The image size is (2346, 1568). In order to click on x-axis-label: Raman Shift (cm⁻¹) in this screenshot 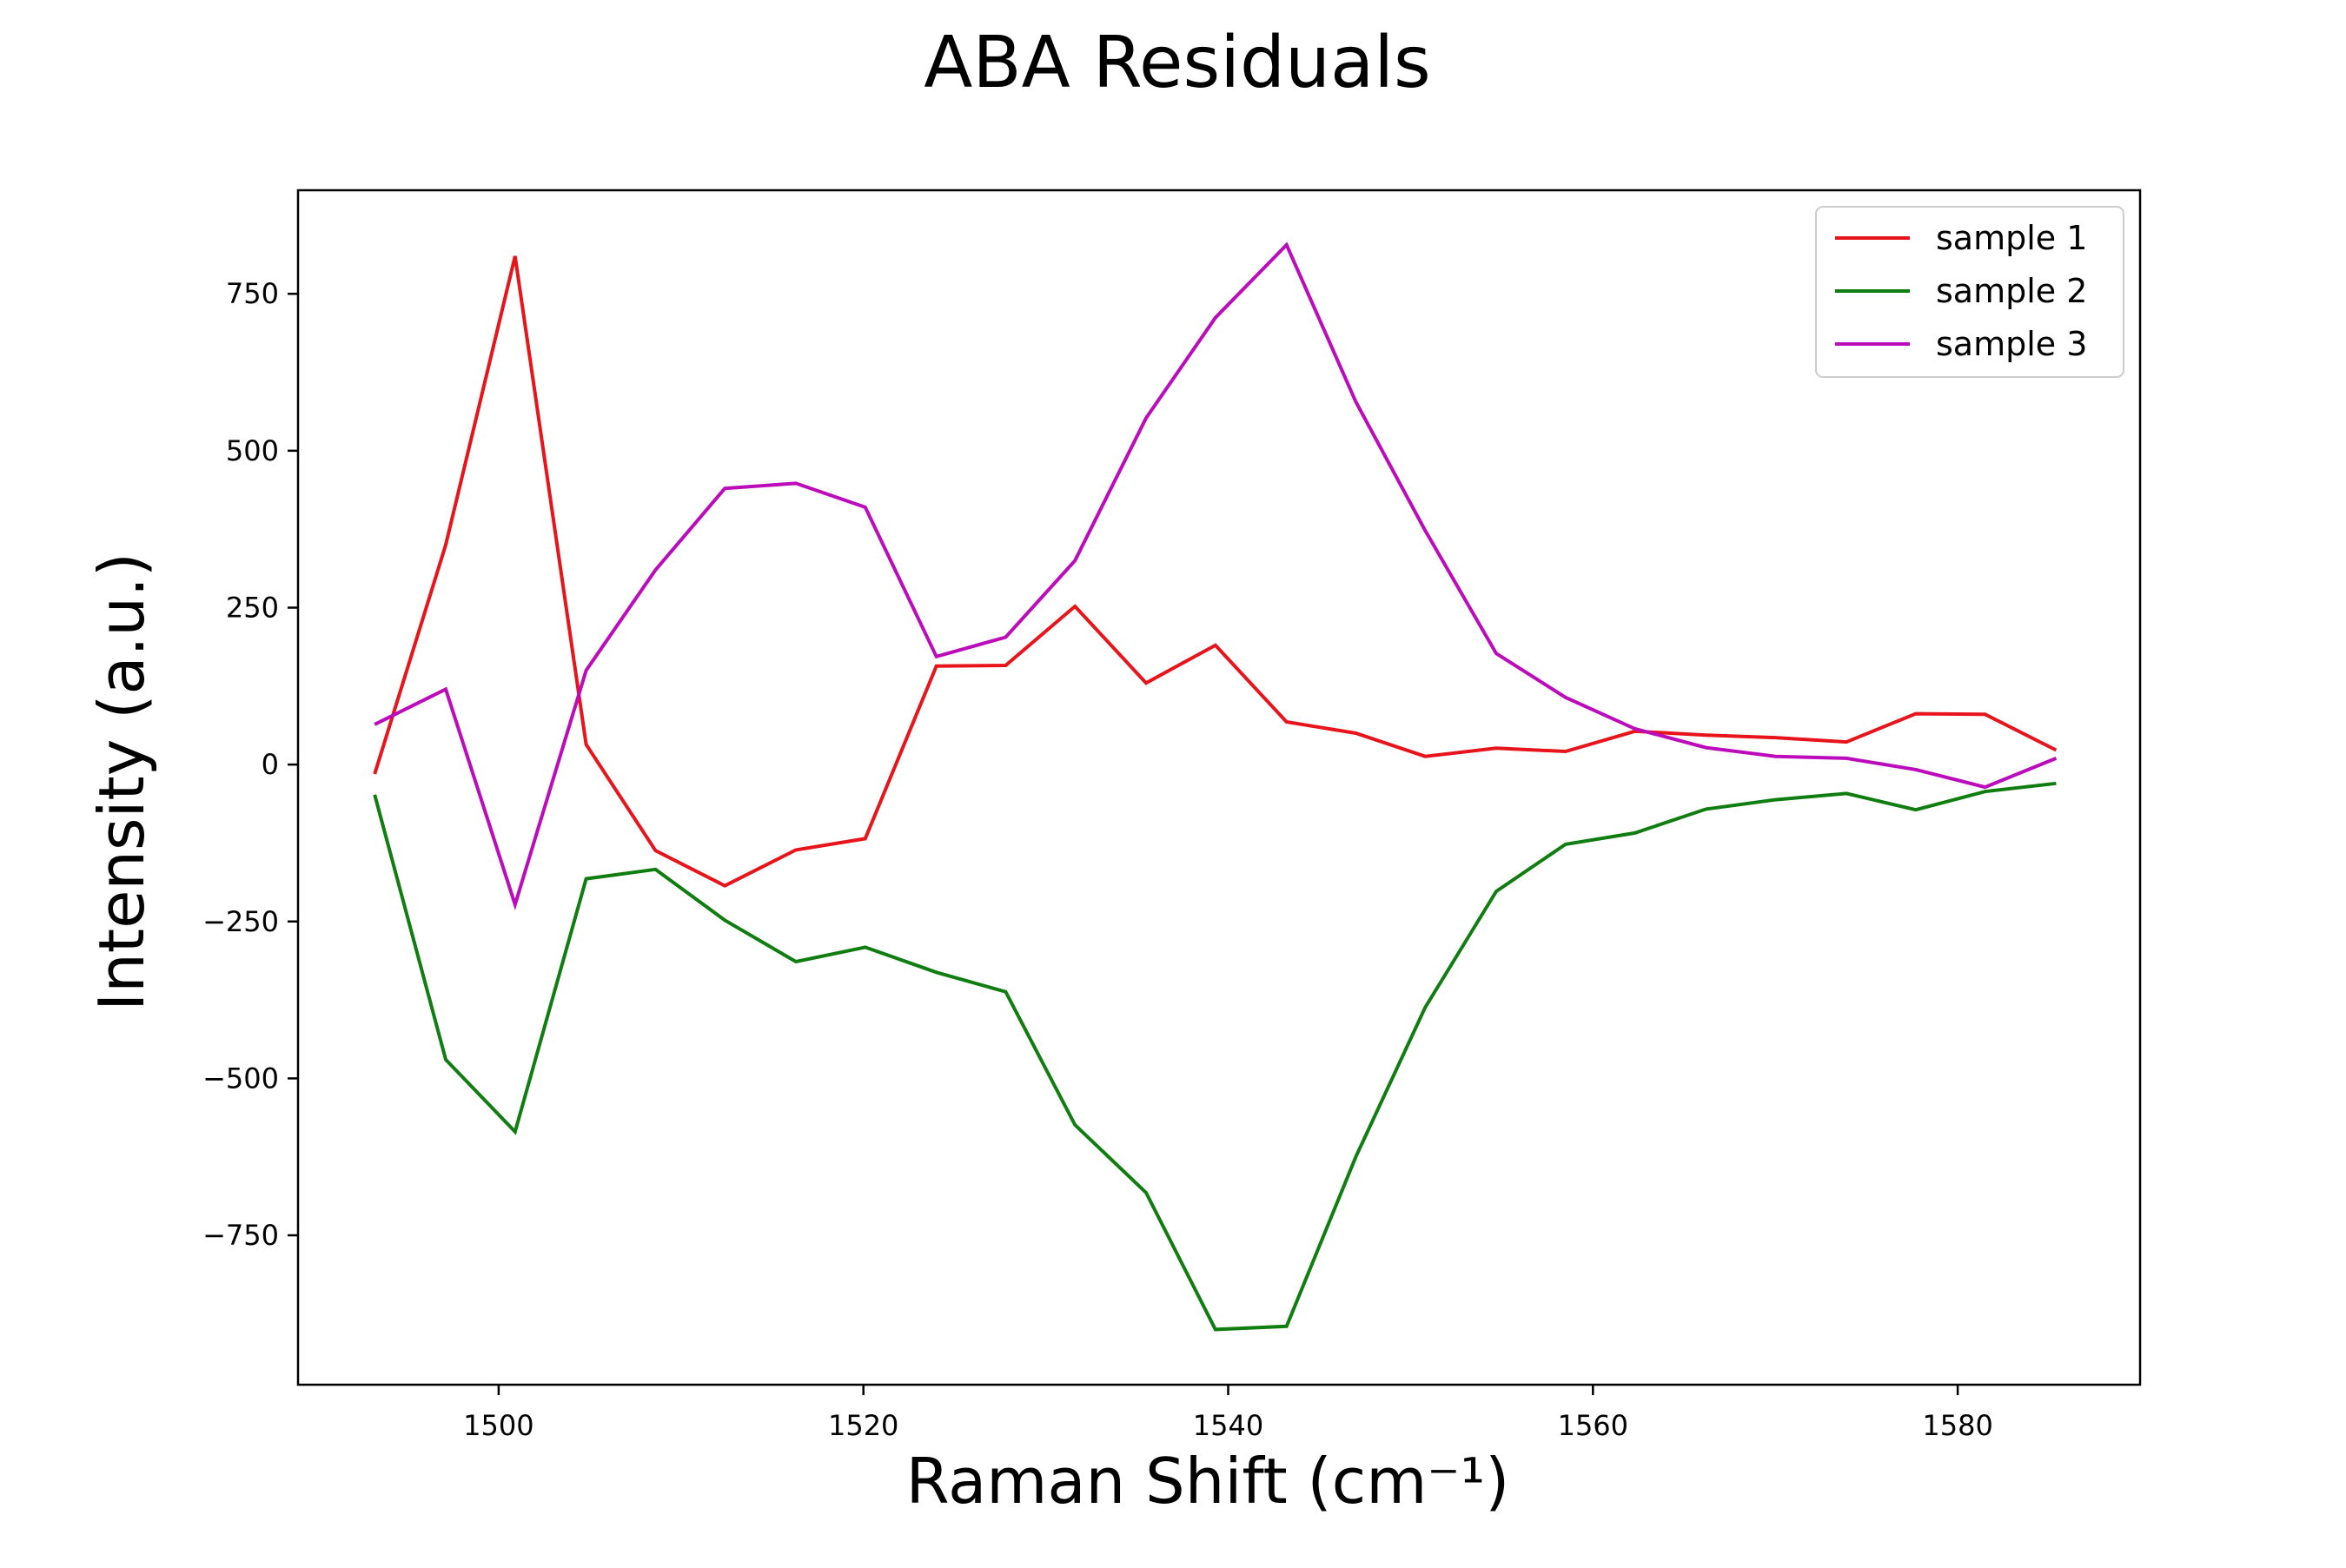, I will do `click(1208, 1481)`.